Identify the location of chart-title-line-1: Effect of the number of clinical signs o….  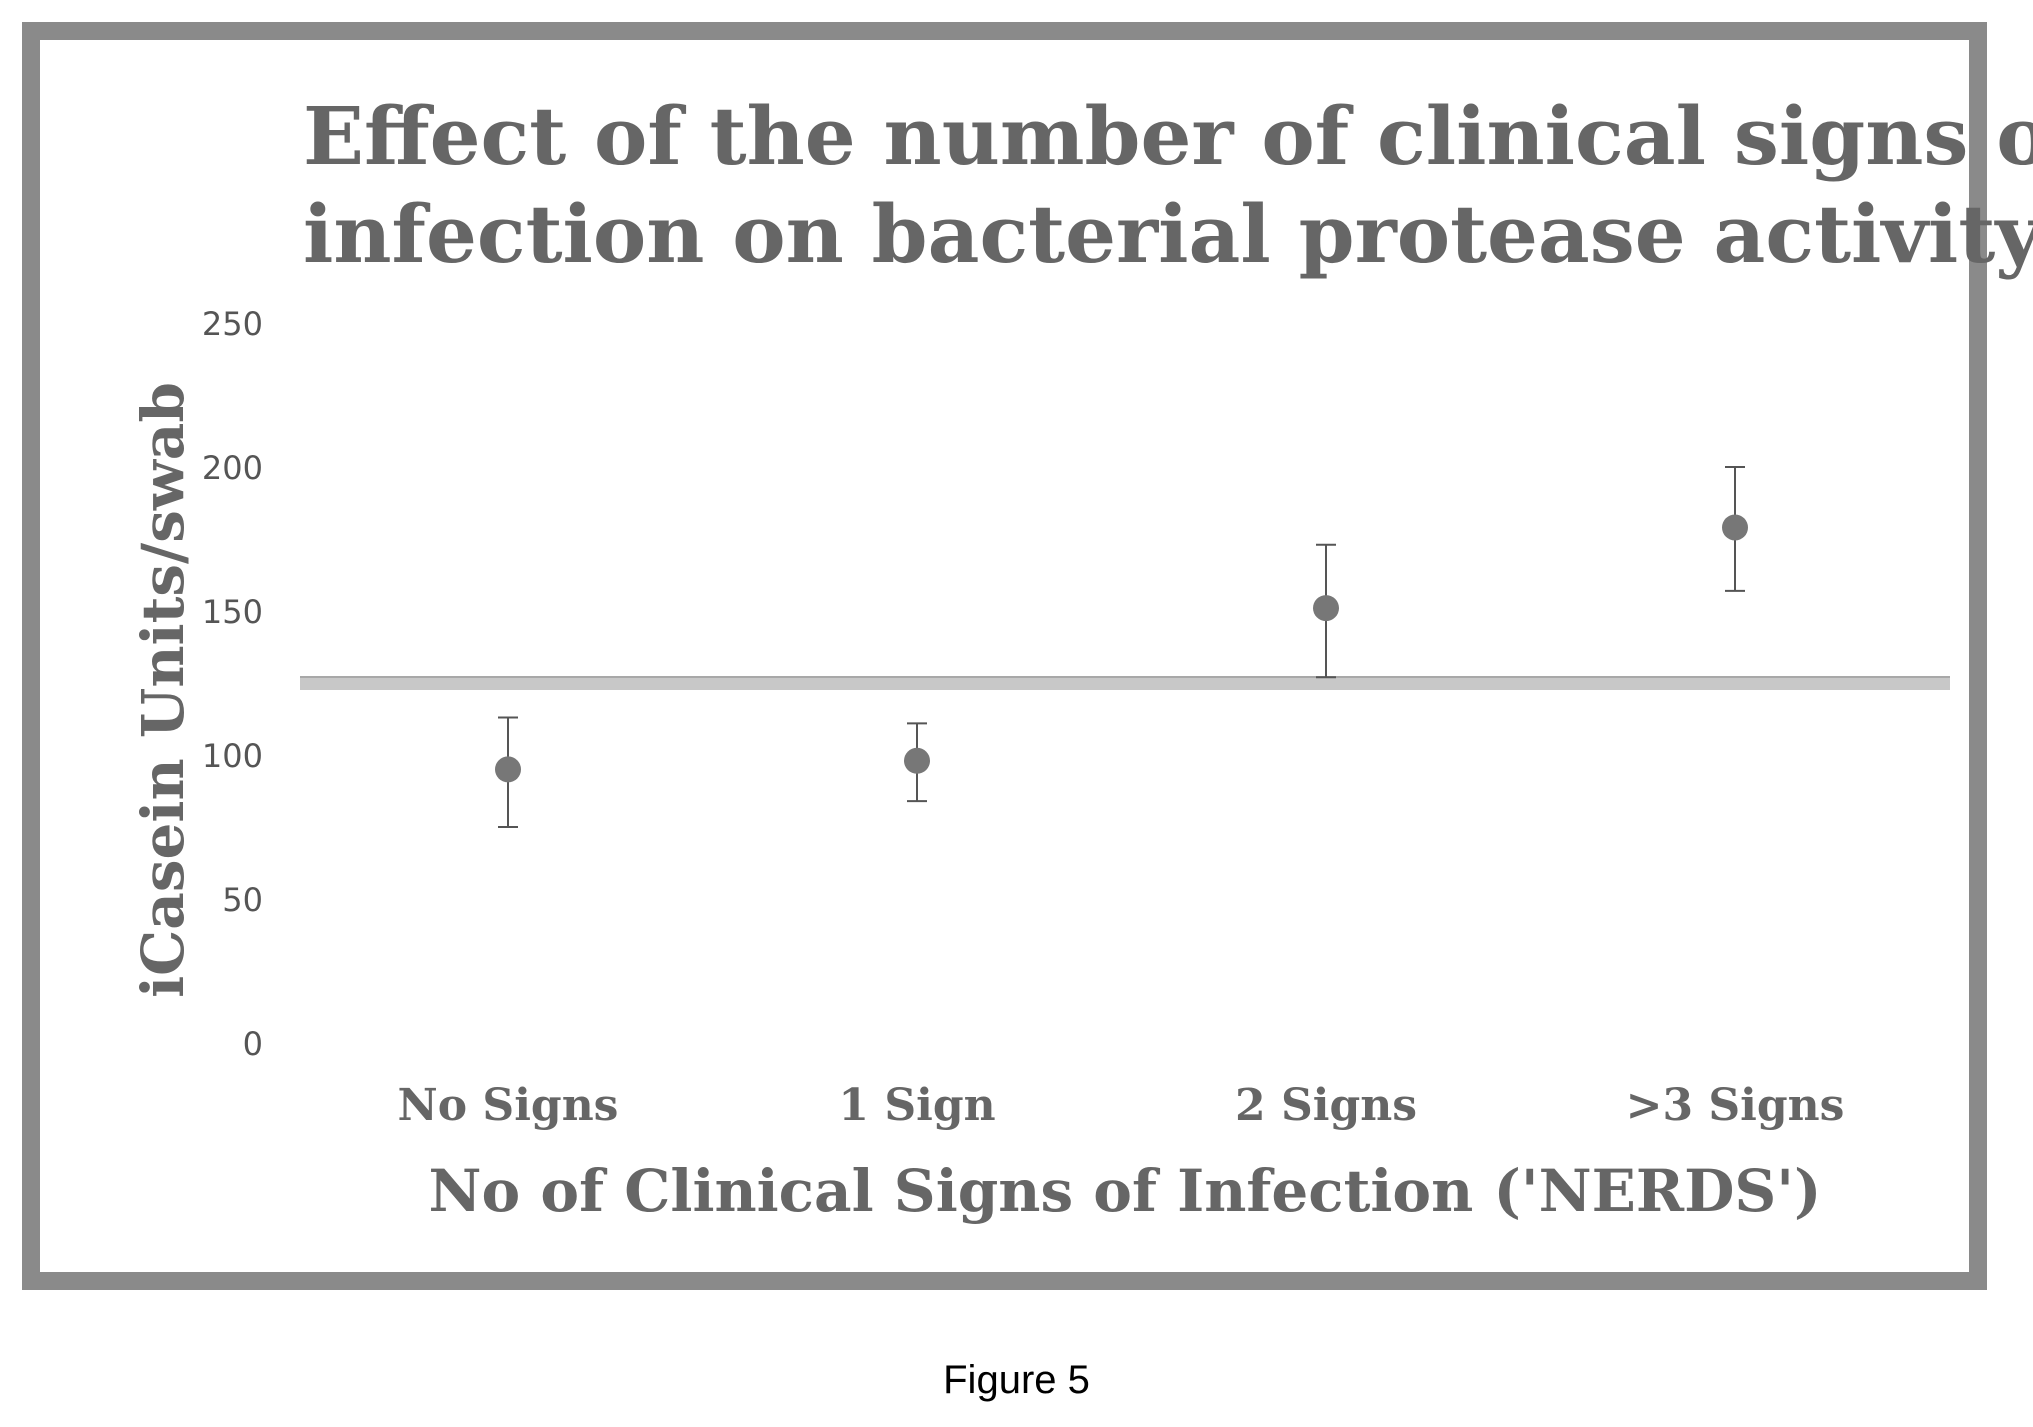
(1168, 136).